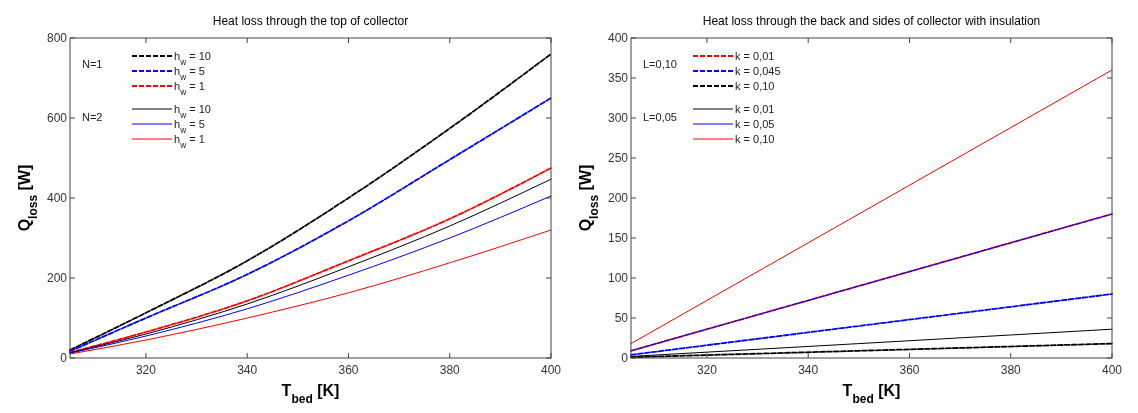  Describe the element at coordinates (618, 158) in the screenshot. I see `y-tick-label: 250` at that location.